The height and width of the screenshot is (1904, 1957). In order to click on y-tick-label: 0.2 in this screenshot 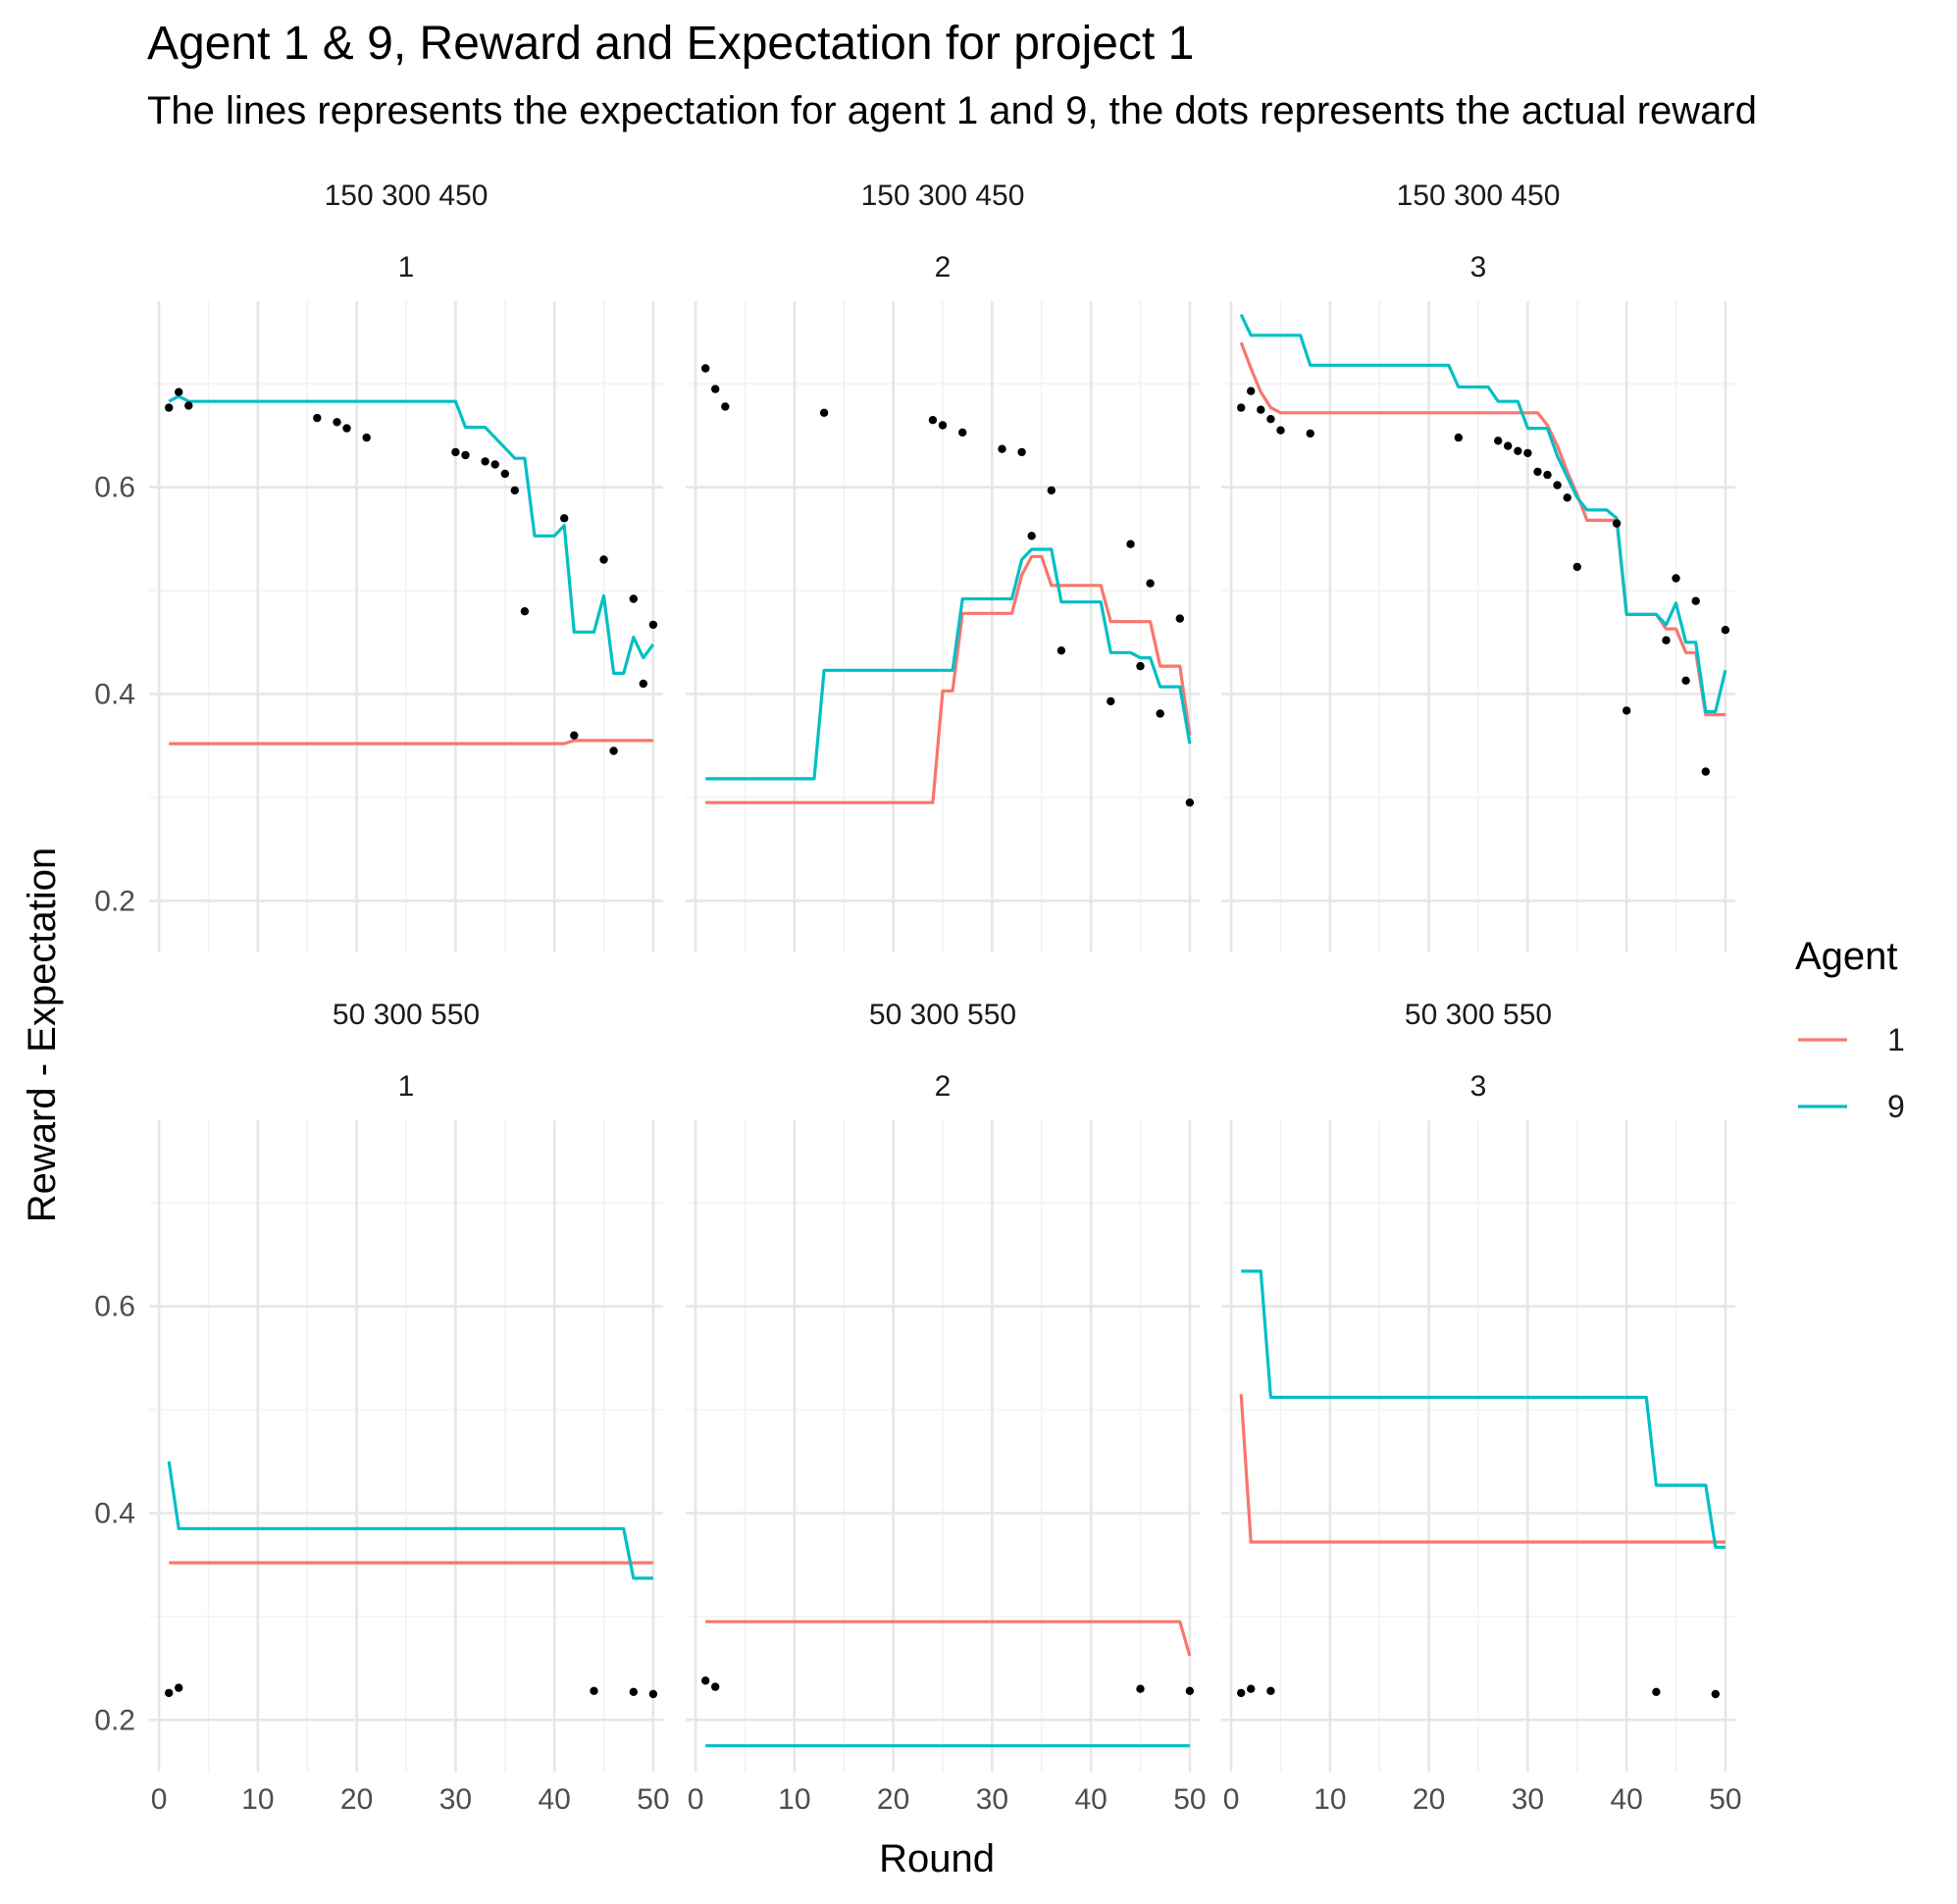, I will do `click(114, 1720)`.